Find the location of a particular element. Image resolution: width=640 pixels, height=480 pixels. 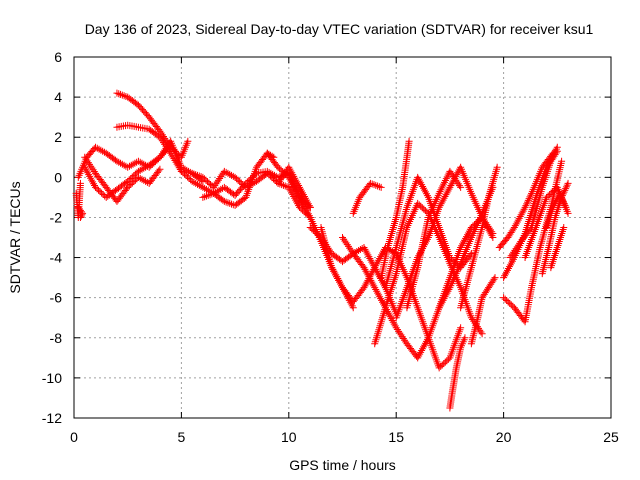

y-tick-label: 6 is located at coordinates (58, 57).